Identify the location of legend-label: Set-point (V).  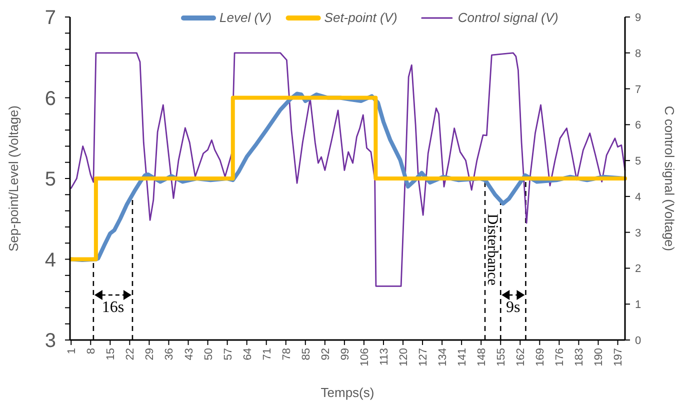
(361, 17).